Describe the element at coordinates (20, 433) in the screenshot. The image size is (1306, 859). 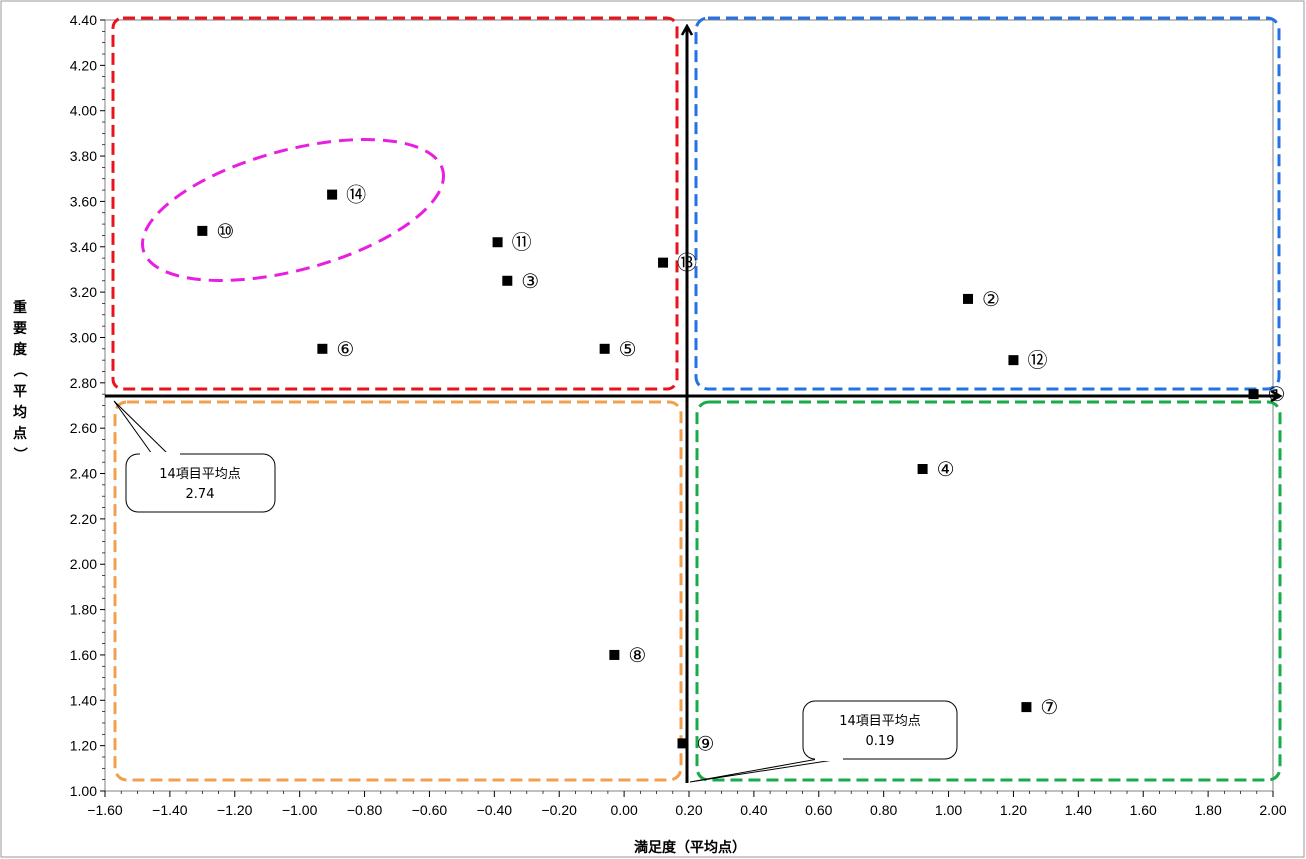
I see `y-axis-title-char: 点` at that location.